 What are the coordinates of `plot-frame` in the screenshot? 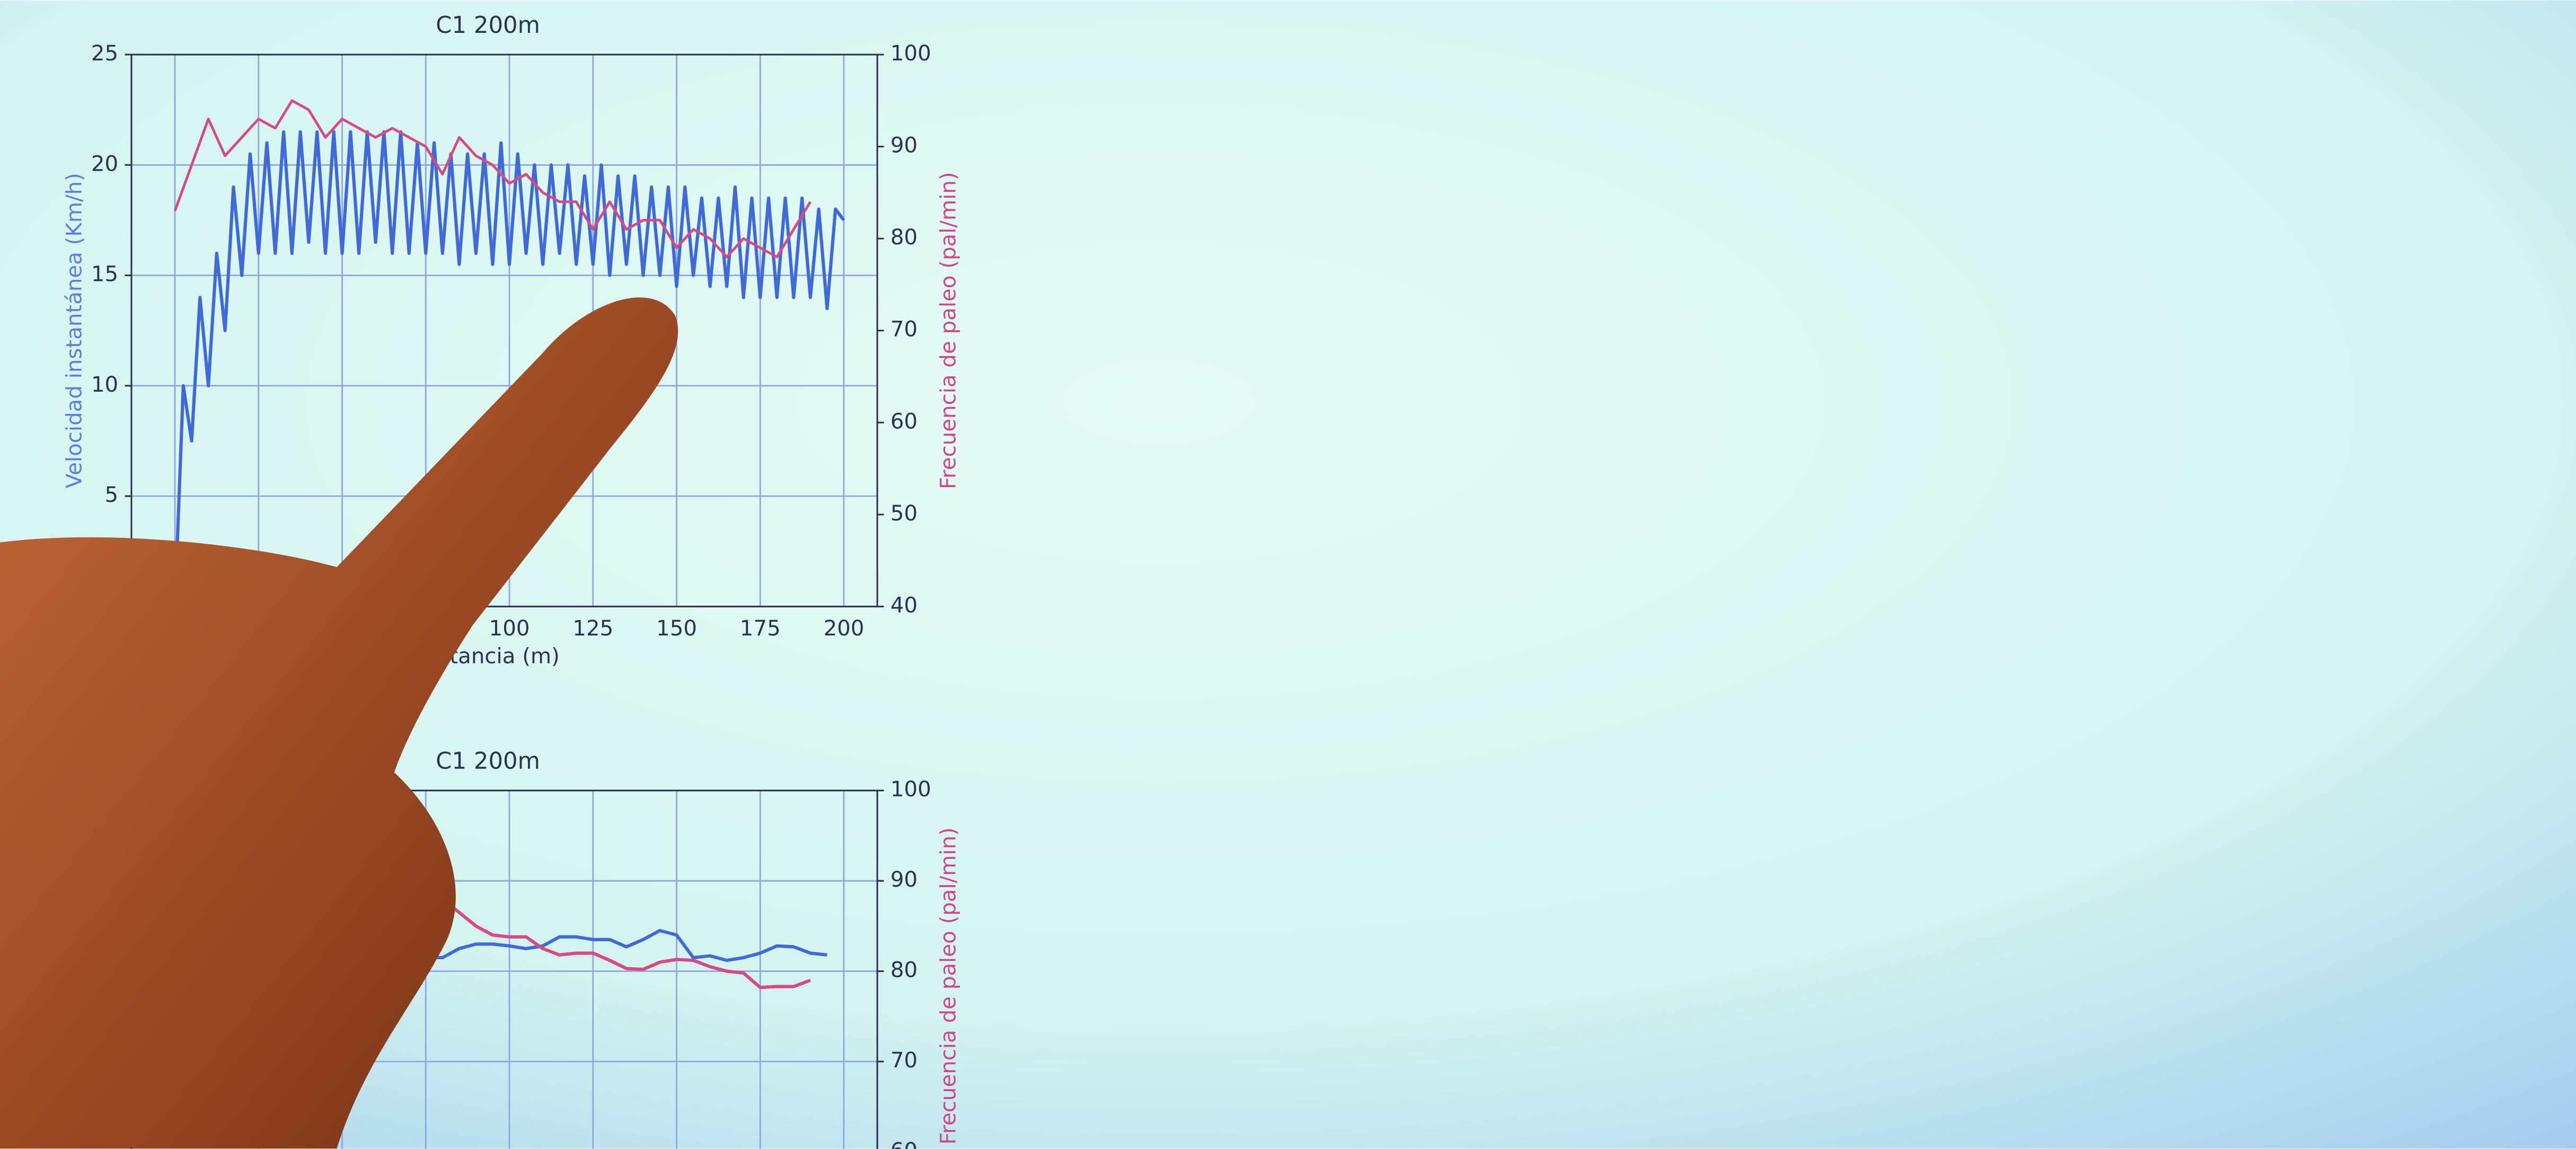 It's located at (504, 331).